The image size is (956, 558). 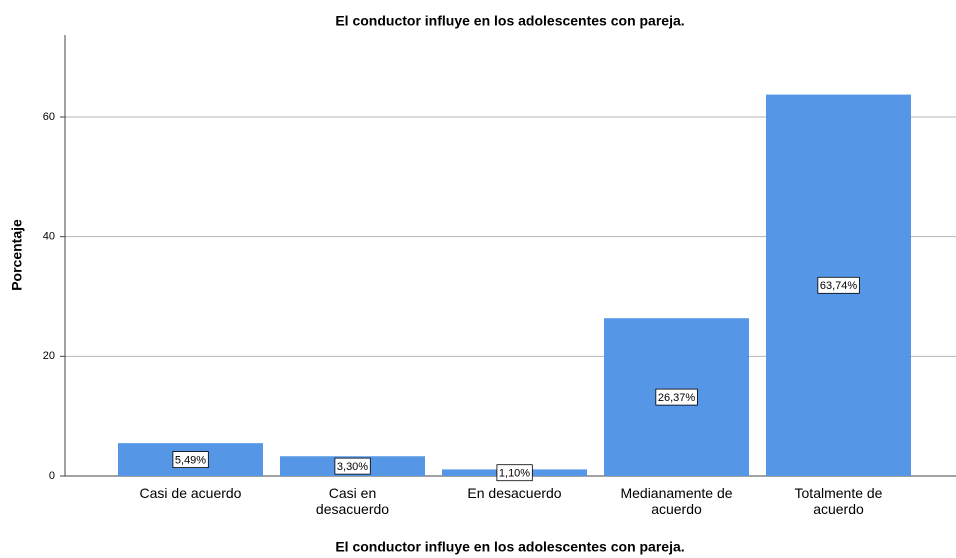 I want to click on y-tick-label: 20, so click(x=49, y=356).